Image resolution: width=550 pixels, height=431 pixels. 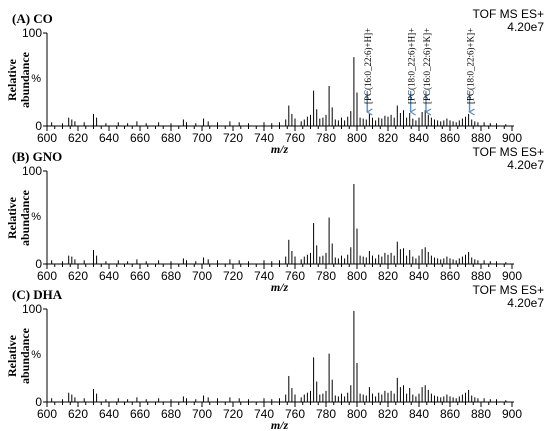 What do you see at coordinates (37, 156) in the screenshot?
I see `panel-title: (B) GNO` at bounding box center [37, 156].